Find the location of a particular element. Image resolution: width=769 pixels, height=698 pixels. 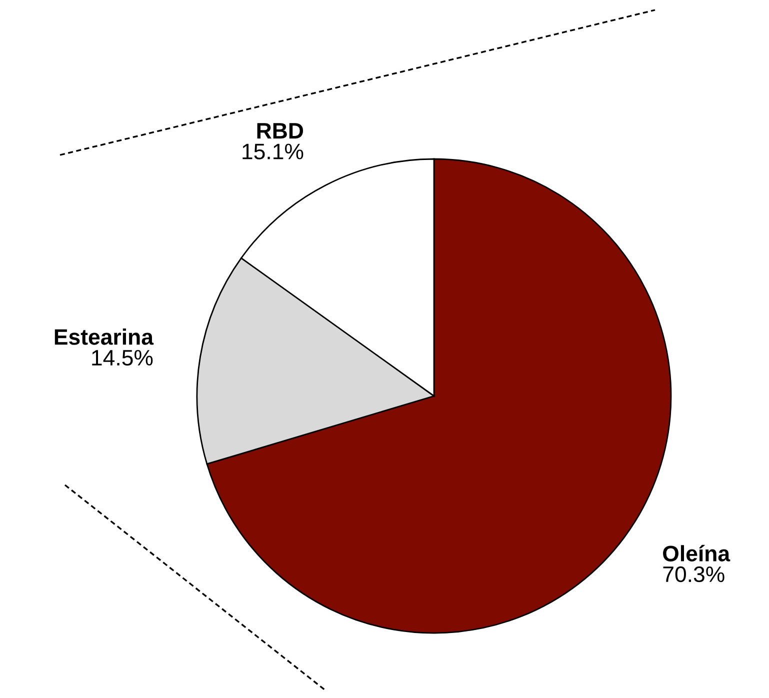

data-label: 14.5% is located at coordinates (122, 358).